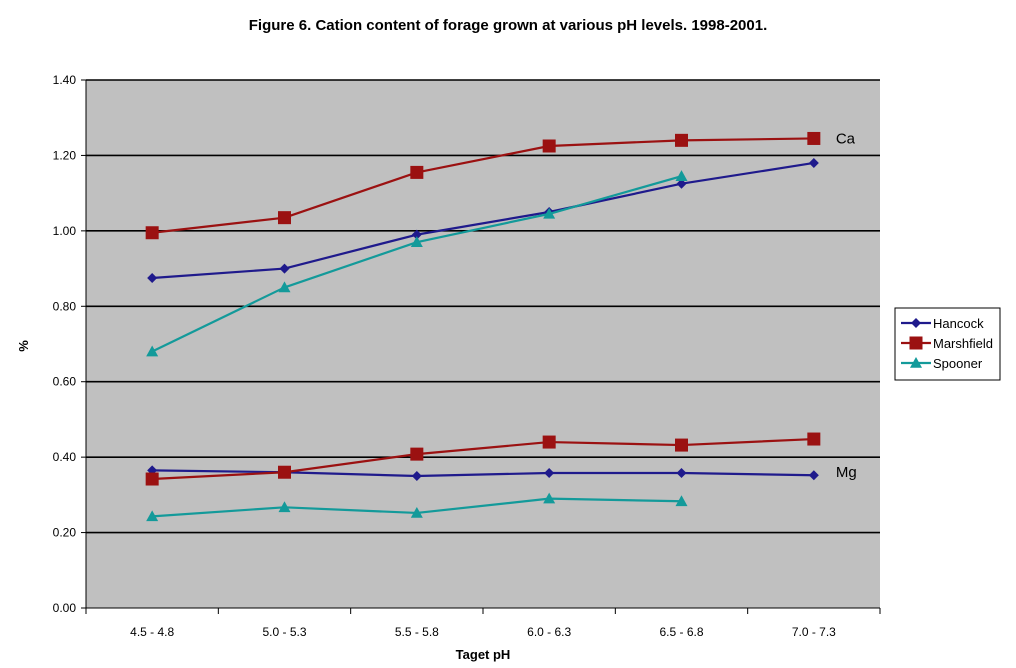 Image resolution: width=1016 pixels, height=668 pixels. I want to click on x-tick-label: 7.0 - 7.3, so click(814, 632).